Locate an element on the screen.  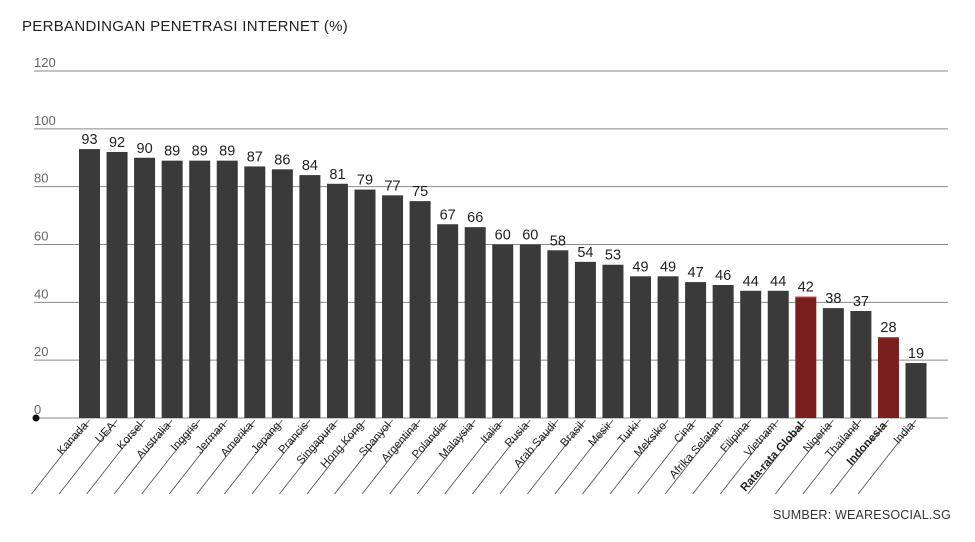
data-label: 93 is located at coordinates (89, 140).